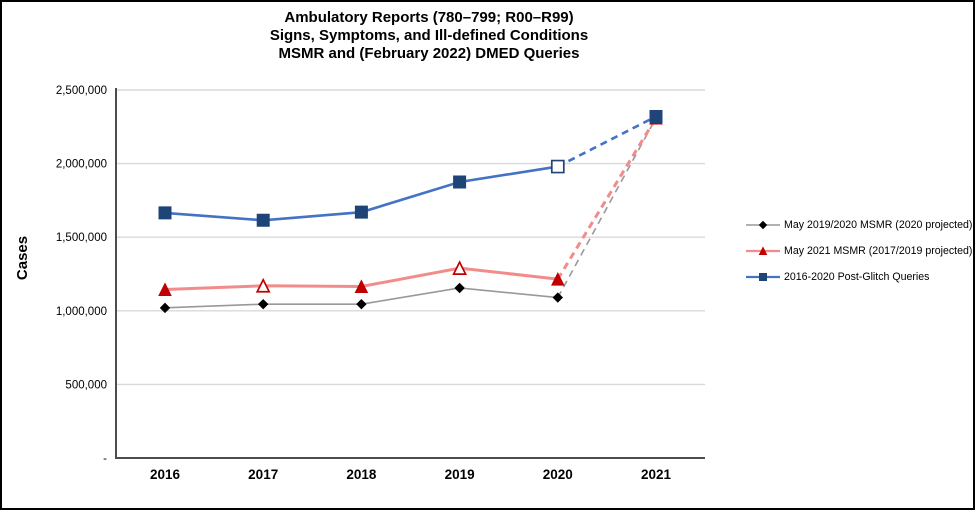 This screenshot has width=975, height=510. Describe the element at coordinates (165, 213) in the screenshot. I see `data-point-2-2016` at that location.